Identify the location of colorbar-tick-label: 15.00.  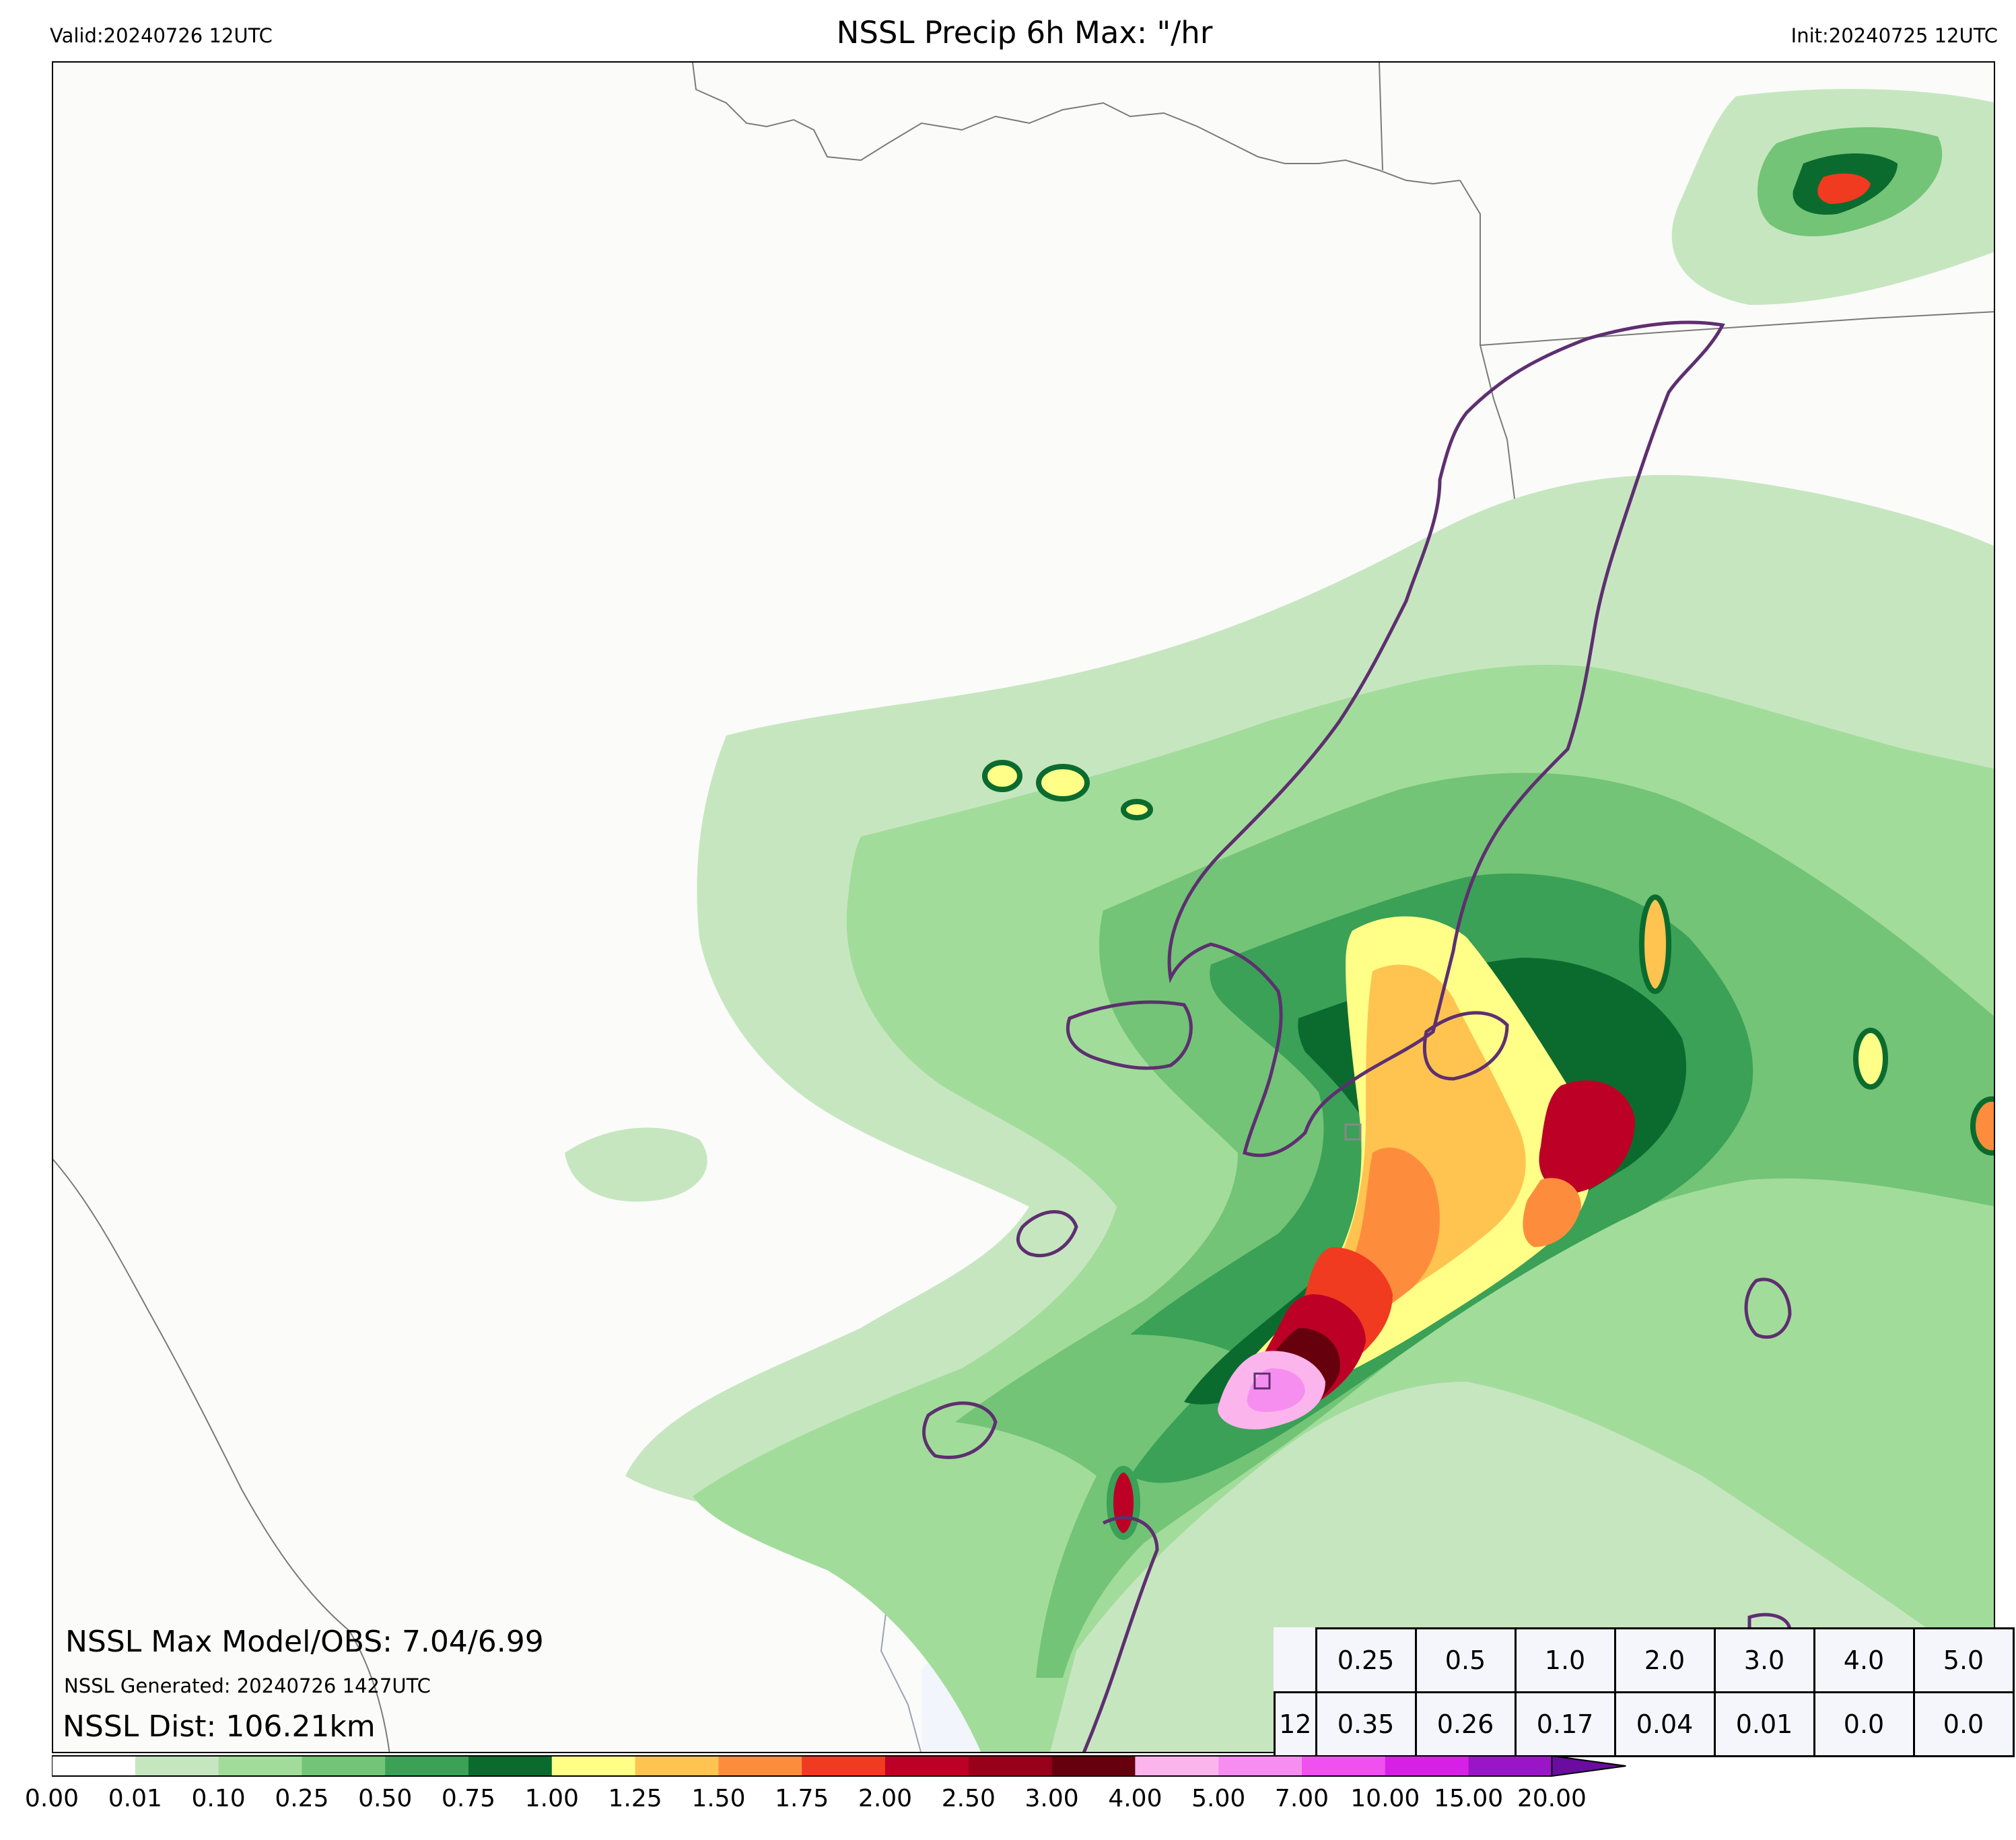
(1469, 1798).